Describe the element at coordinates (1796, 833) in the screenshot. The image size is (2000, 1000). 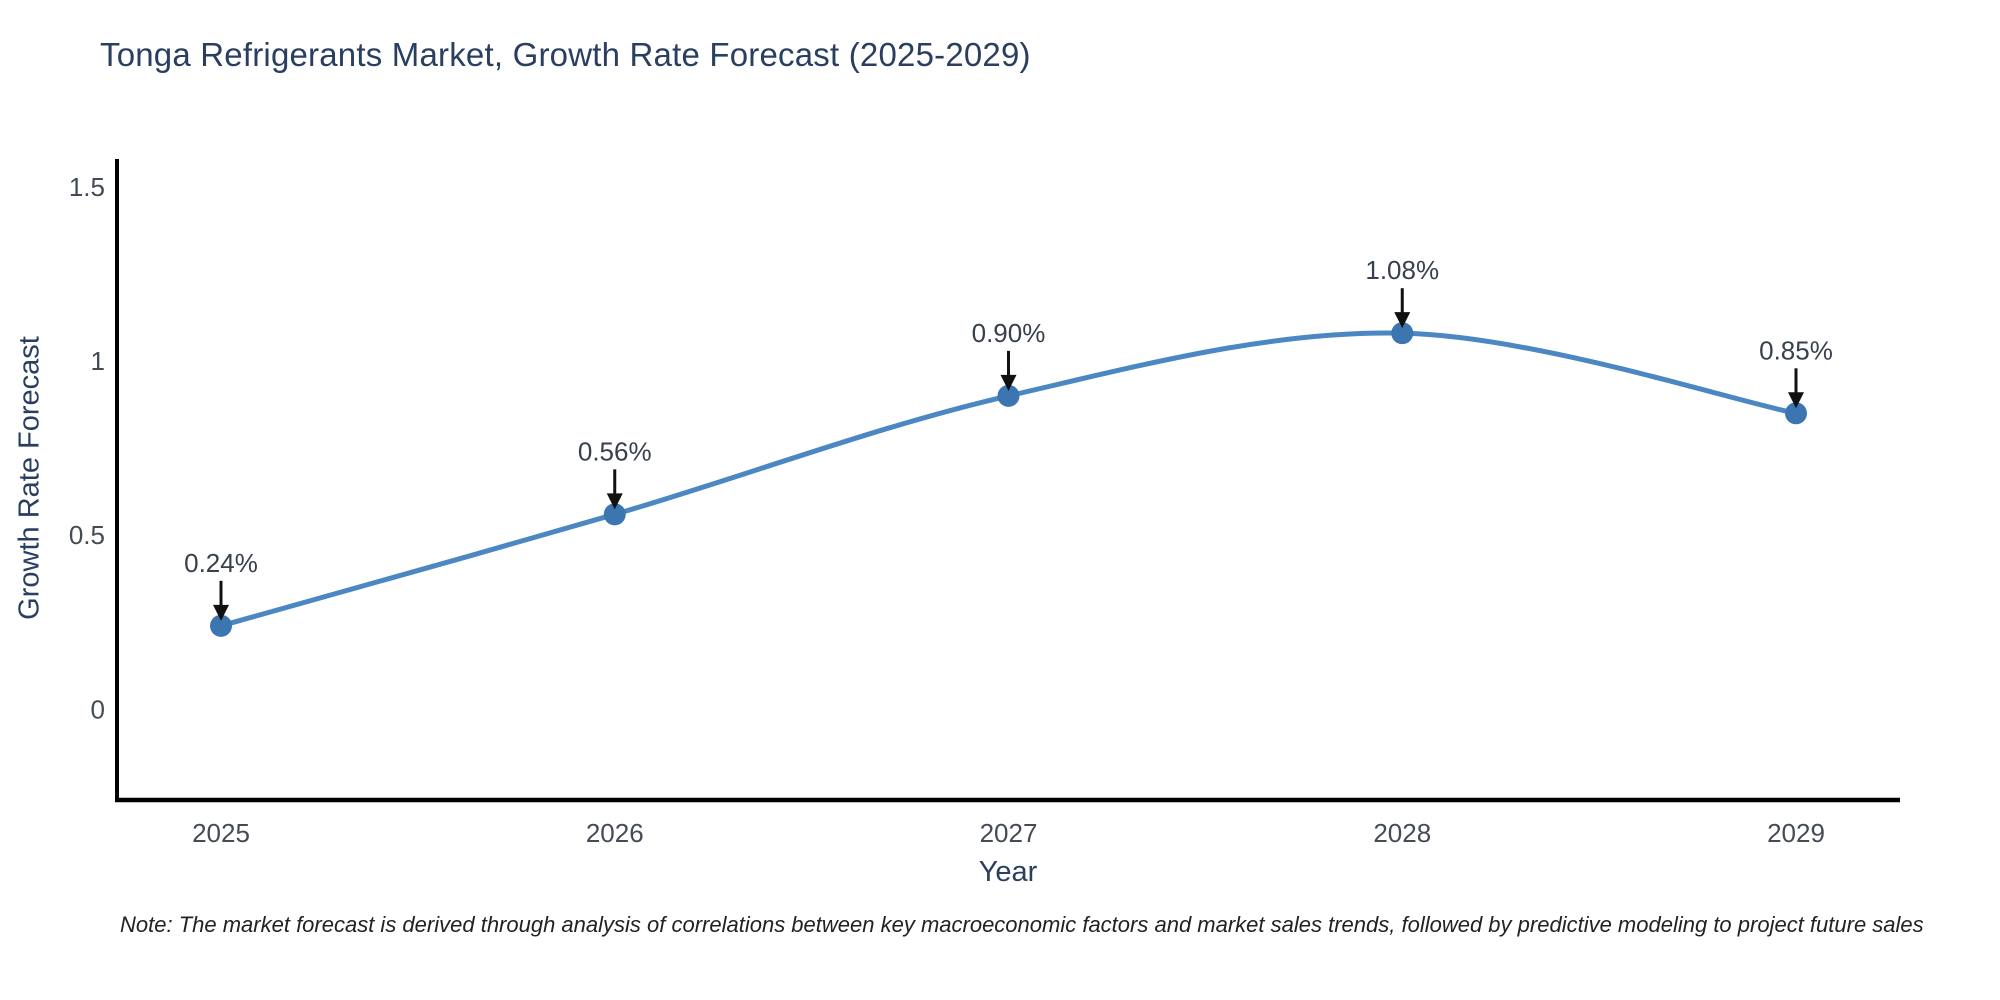
I see `x-tick-label: 2029` at that location.